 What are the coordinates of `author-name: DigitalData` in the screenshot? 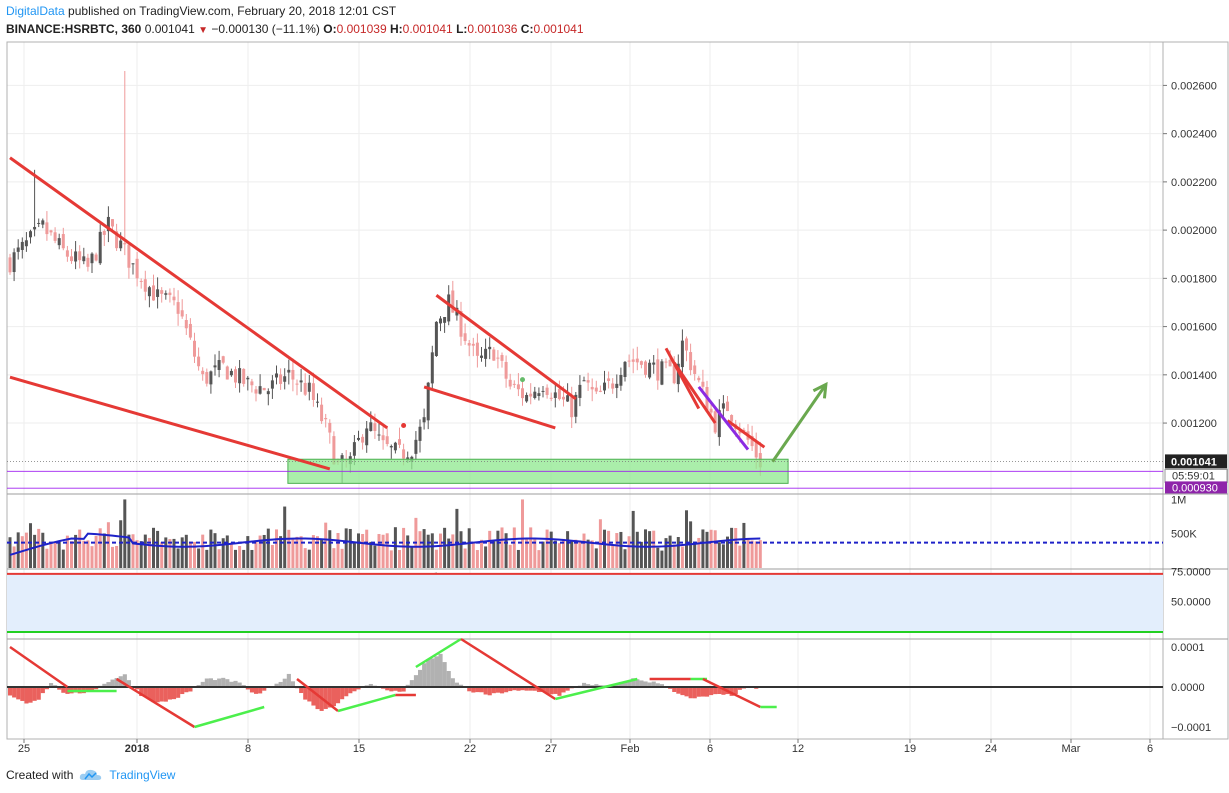 It's located at (35, 11).